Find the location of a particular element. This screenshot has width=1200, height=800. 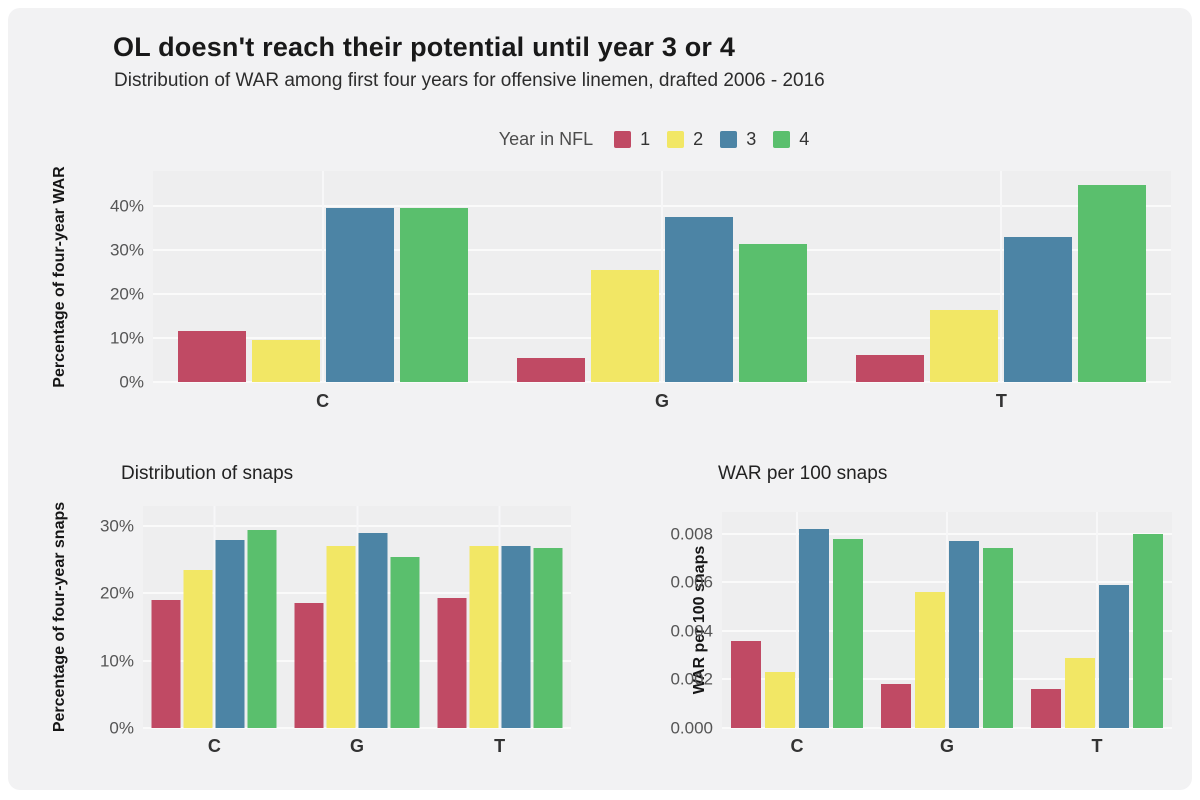

y-tick-label: 0.002 is located at coordinates (691, 679).